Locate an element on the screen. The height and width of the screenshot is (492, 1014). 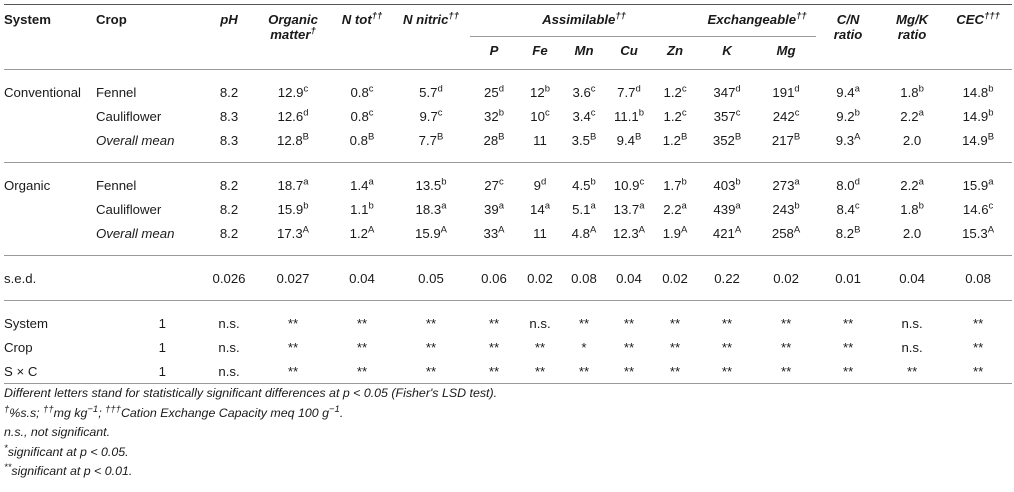
value-cell: 12.8B is located at coordinates (293, 140).